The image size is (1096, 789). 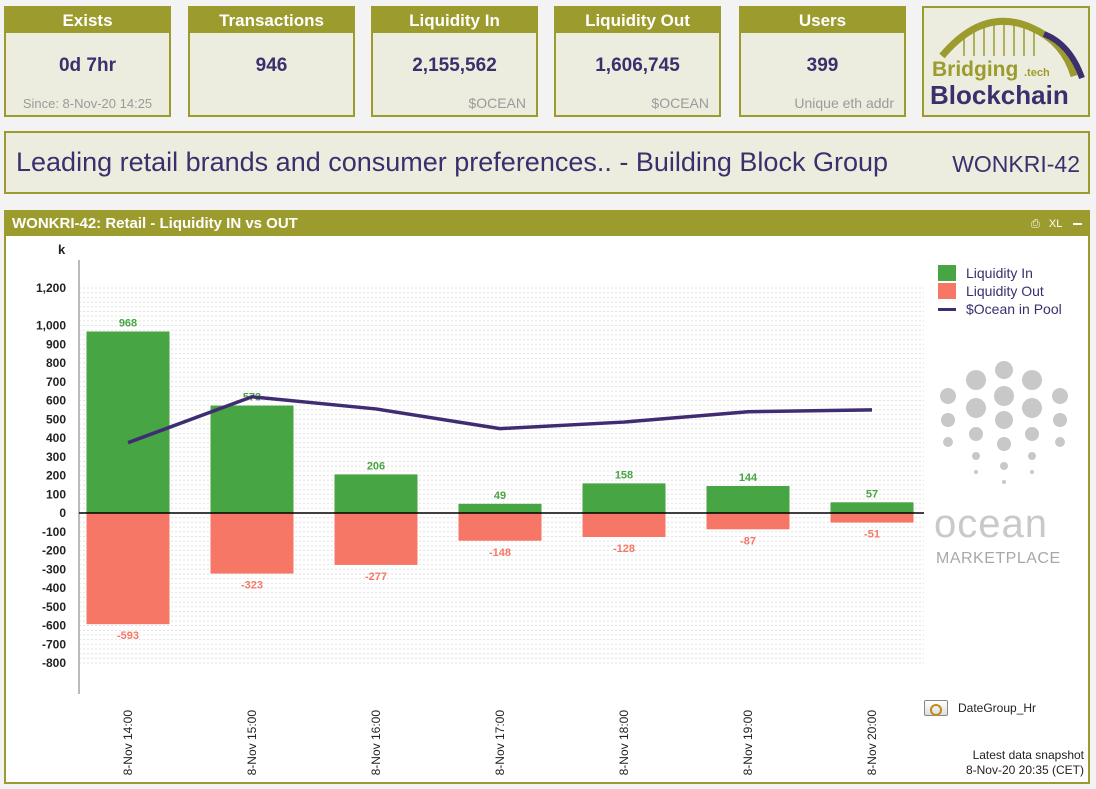 I want to click on kpi-label: Users, so click(x=822, y=20).